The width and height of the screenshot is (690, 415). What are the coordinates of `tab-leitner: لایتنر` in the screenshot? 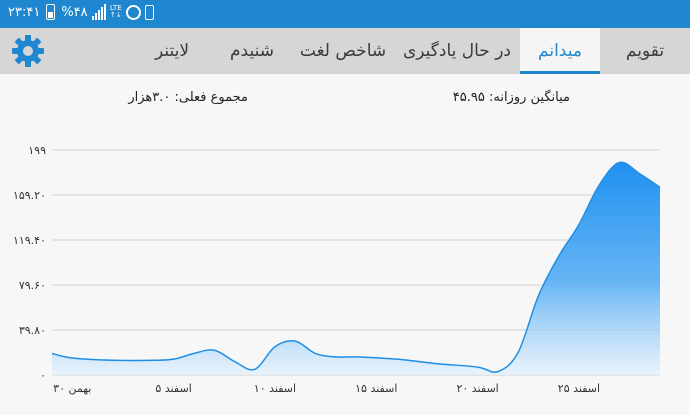 It's located at (172, 51).